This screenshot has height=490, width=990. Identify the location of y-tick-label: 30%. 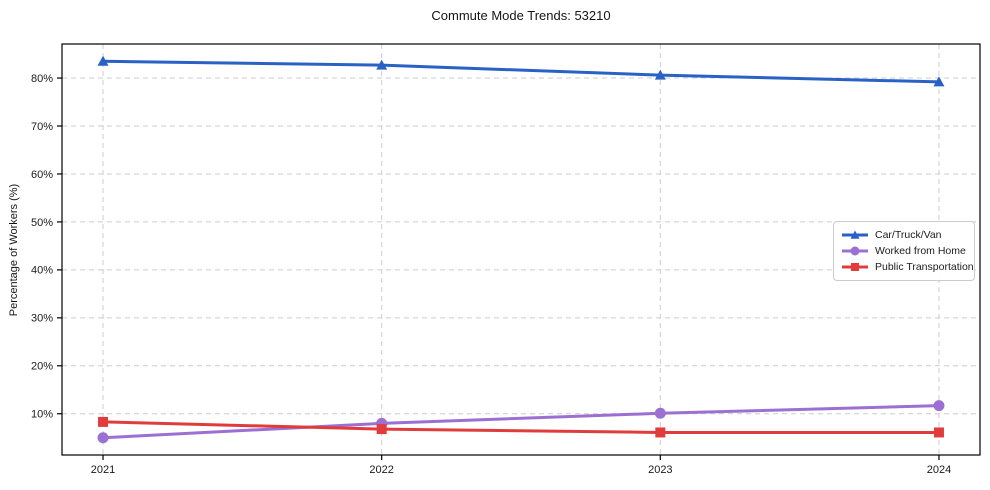
(42, 319).